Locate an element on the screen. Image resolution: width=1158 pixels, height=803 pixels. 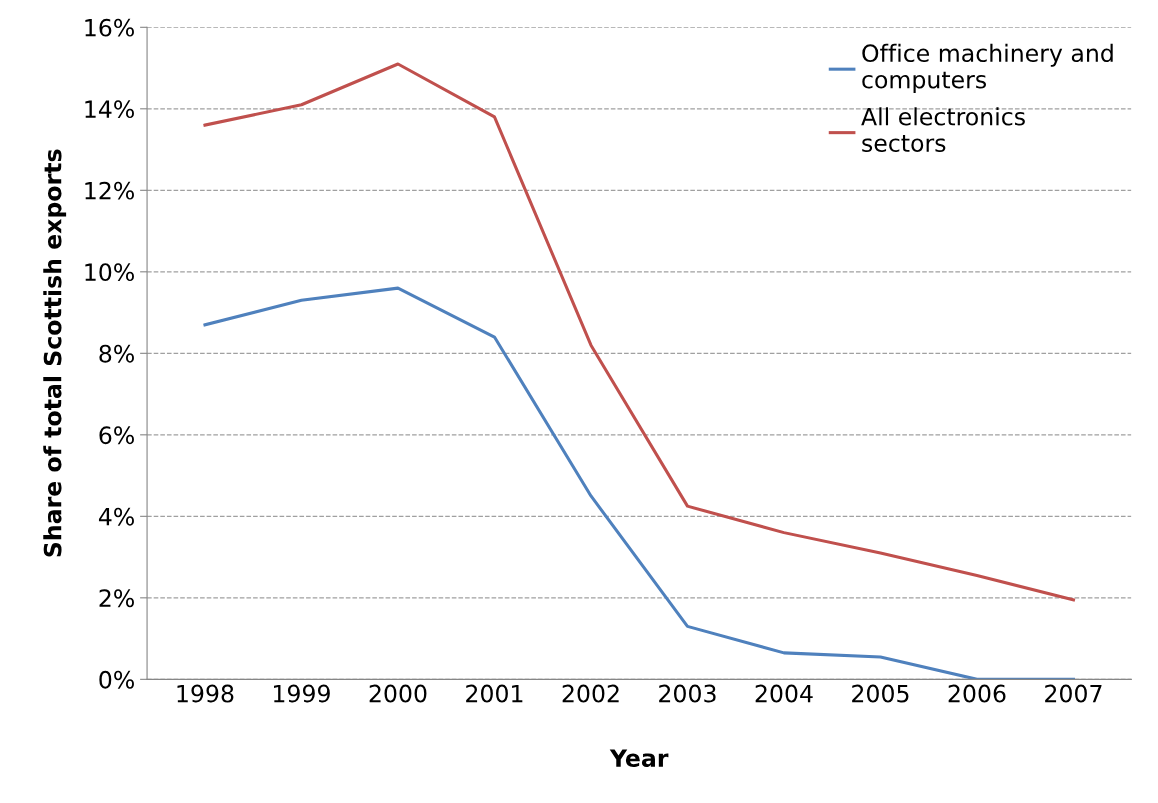
y-tick-label: 4% is located at coordinates (116, 516).